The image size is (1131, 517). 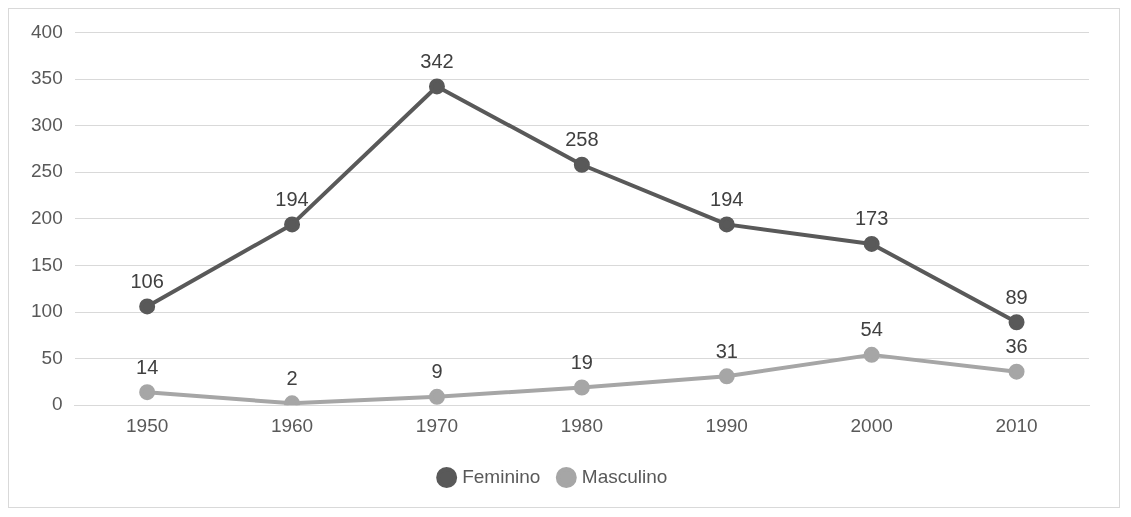 What do you see at coordinates (57, 404) in the screenshot?
I see `y-tick-label: 0` at bounding box center [57, 404].